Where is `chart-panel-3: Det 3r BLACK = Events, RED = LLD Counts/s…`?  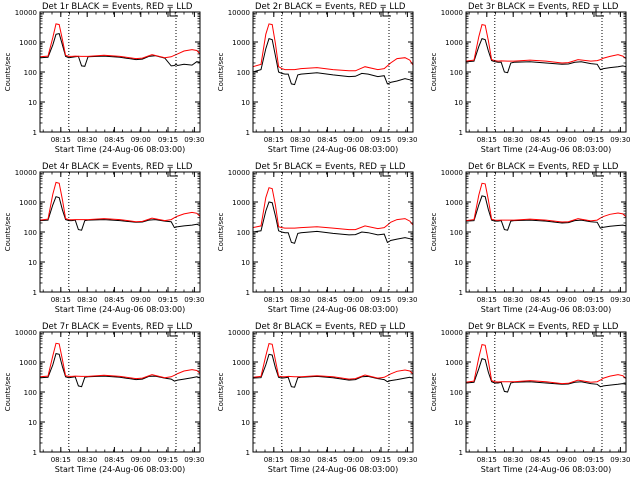
chart-panel-3: Det 3r BLACK = Events, RED = LLD Counts/s… is located at coordinates (530, 78).